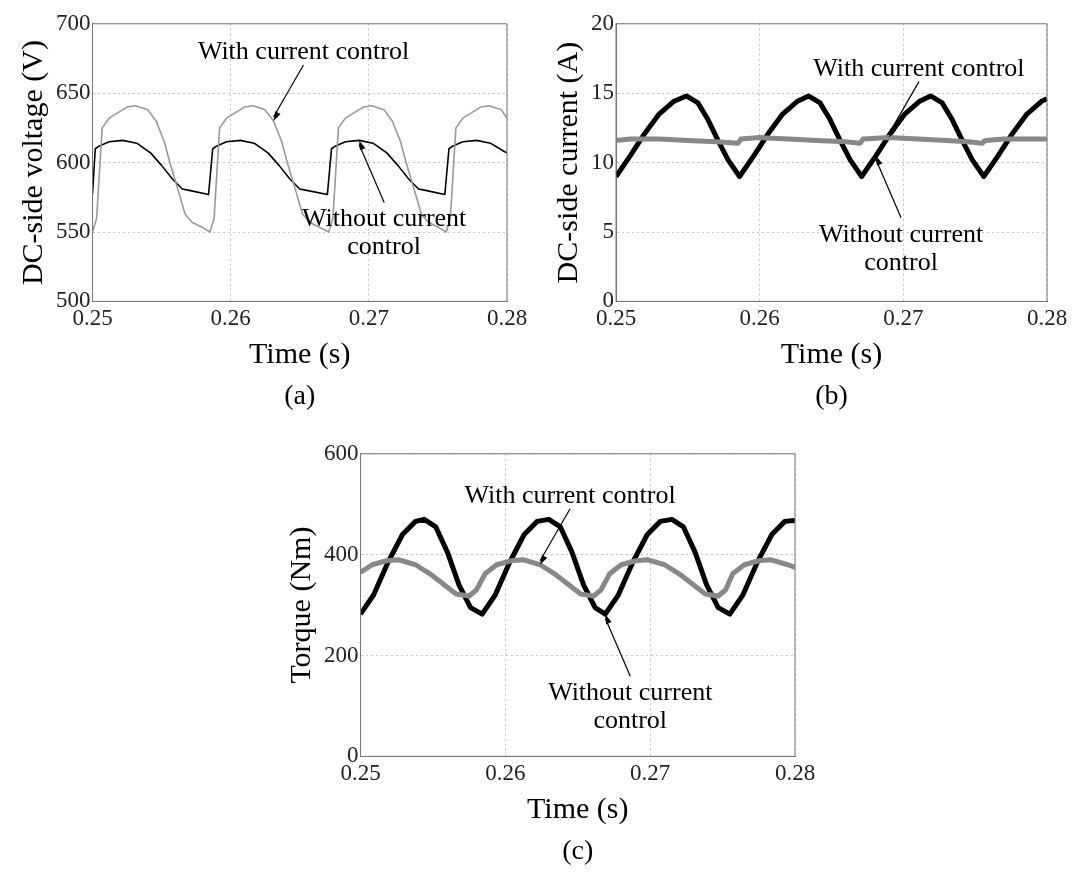 The width and height of the screenshot is (1076, 872). Describe the element at coordinates (73, 22) in the screenshot. I see `y-tick-label: 700` at that location.